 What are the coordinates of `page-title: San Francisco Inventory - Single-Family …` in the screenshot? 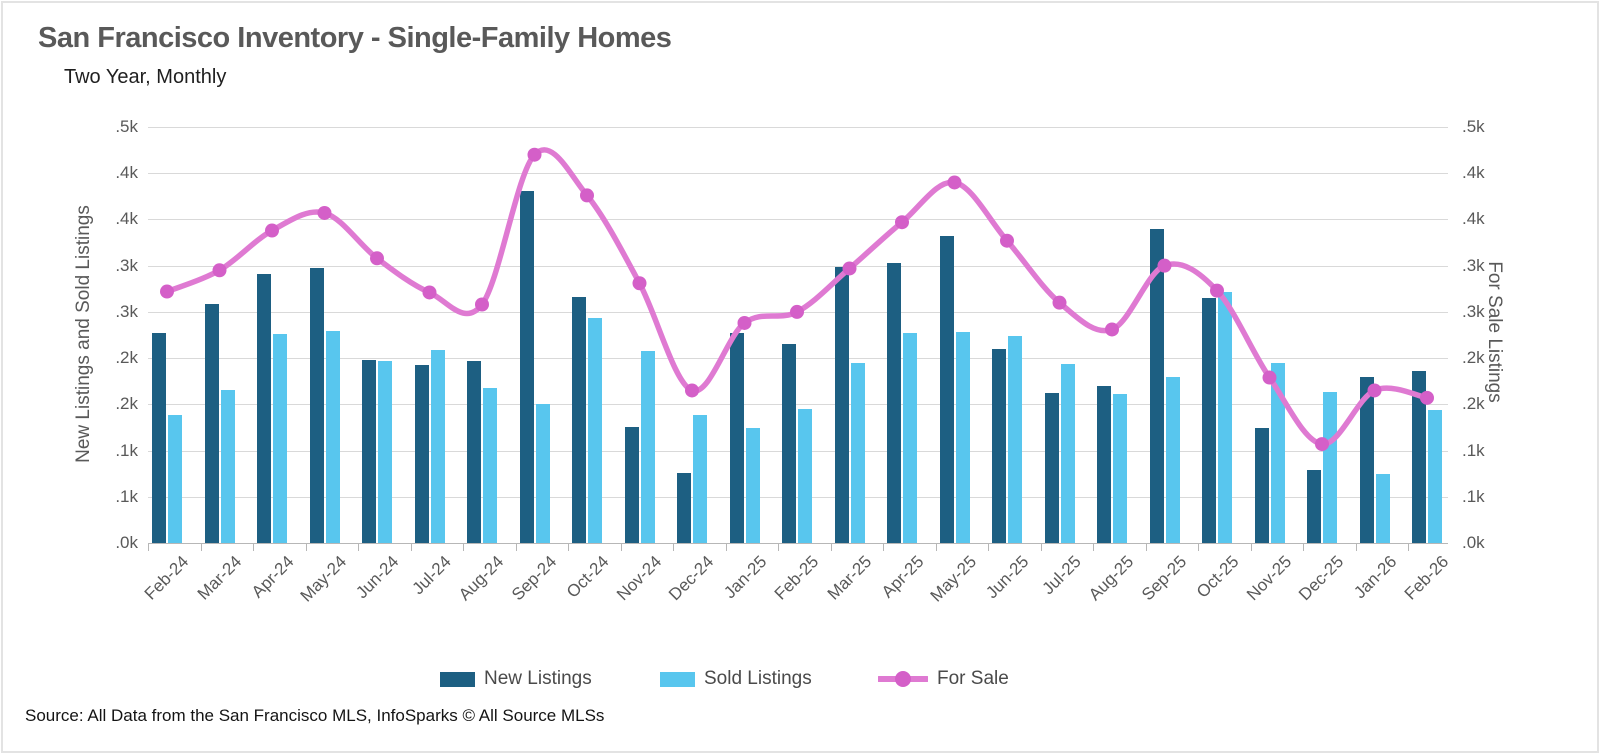 It's located at (355, 38).